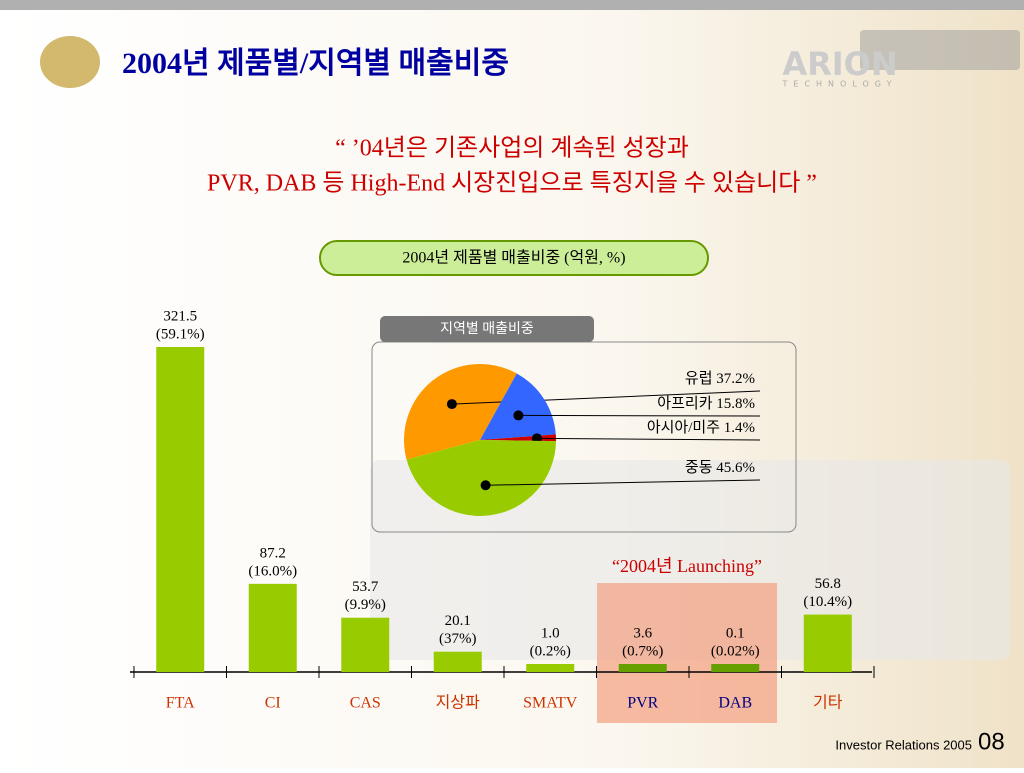 This screenshot has height=773, width=1024. I want to click on share-label: (37%), so click(458, 639).